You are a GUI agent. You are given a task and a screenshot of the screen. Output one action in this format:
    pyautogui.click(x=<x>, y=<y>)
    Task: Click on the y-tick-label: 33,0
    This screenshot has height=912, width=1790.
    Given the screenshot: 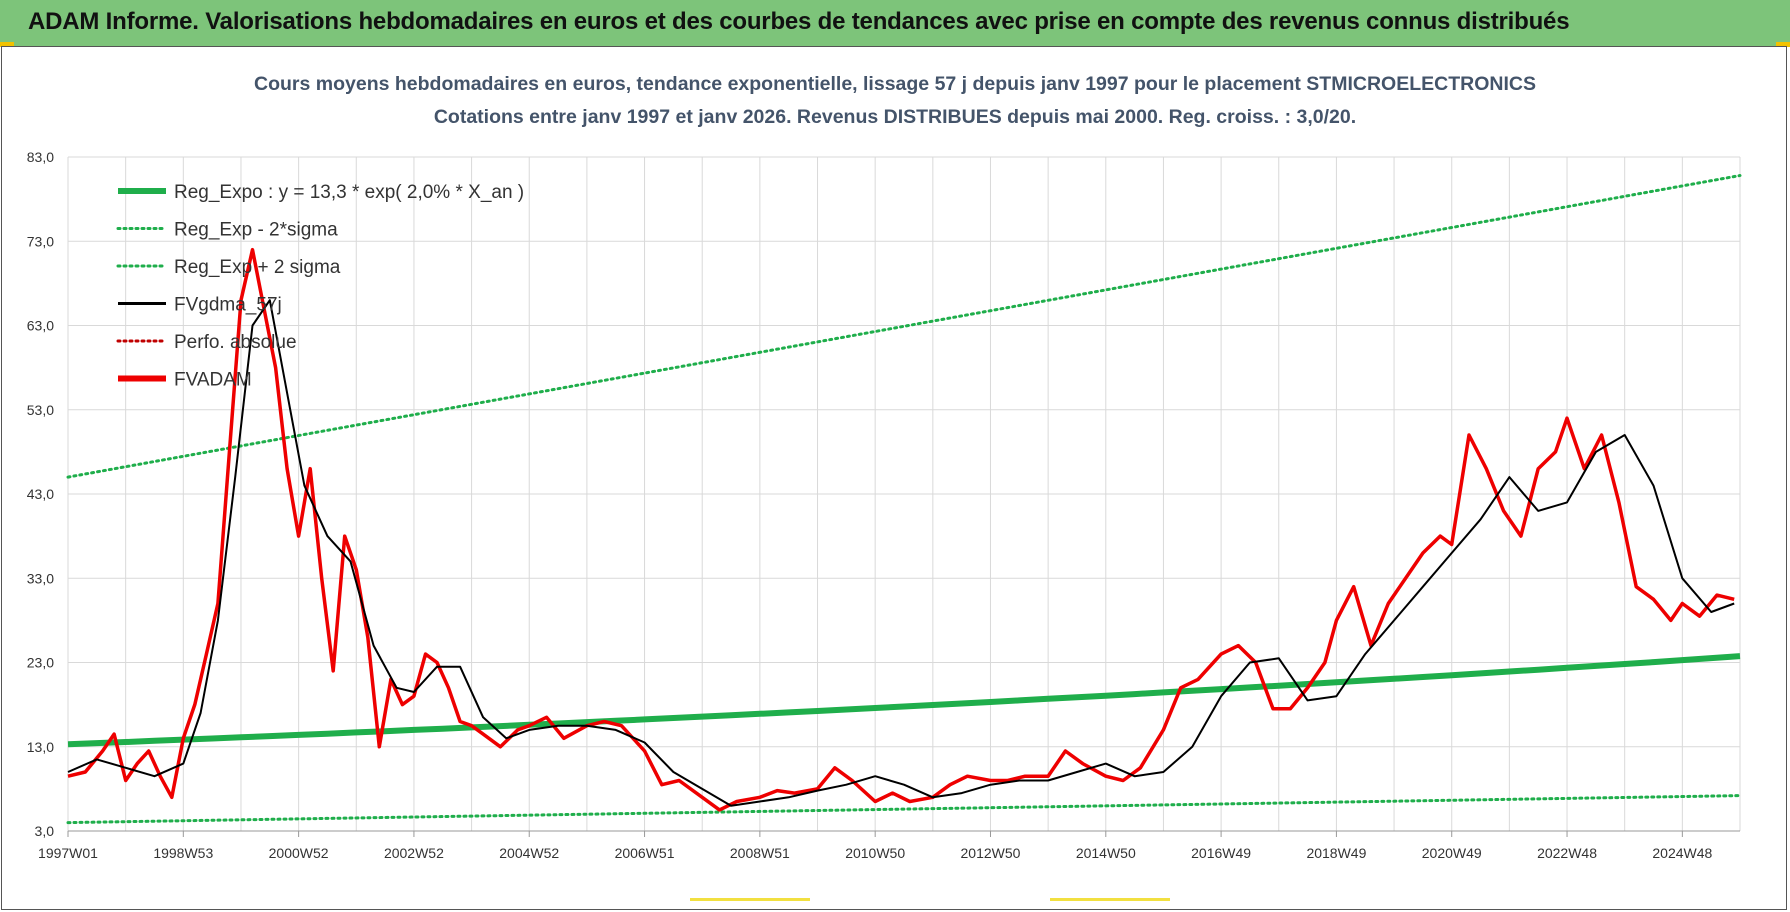 What is the action you would take?
    pyautogui.click(x=40, y=578)
    